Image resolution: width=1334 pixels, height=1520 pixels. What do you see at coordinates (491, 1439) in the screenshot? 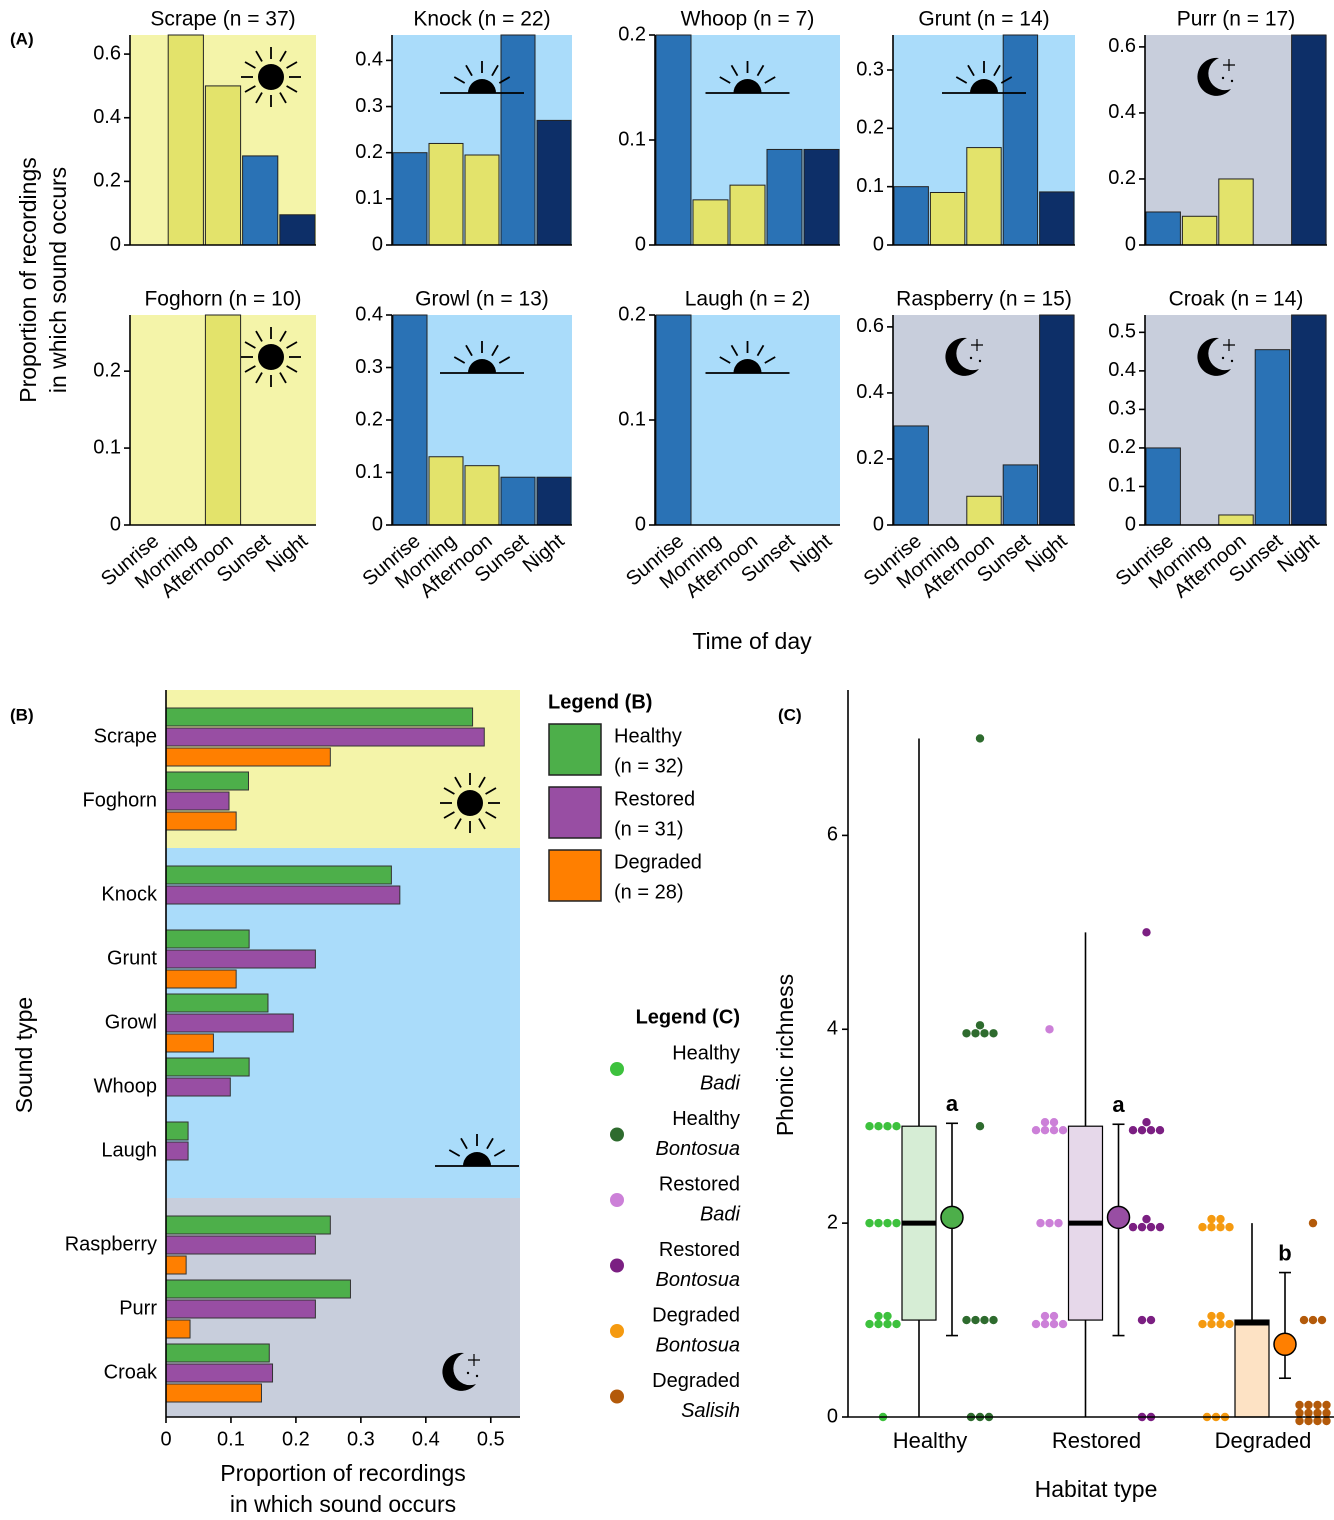
I see `x-tick-label: 0.5` at bounding box center [491, 1439].